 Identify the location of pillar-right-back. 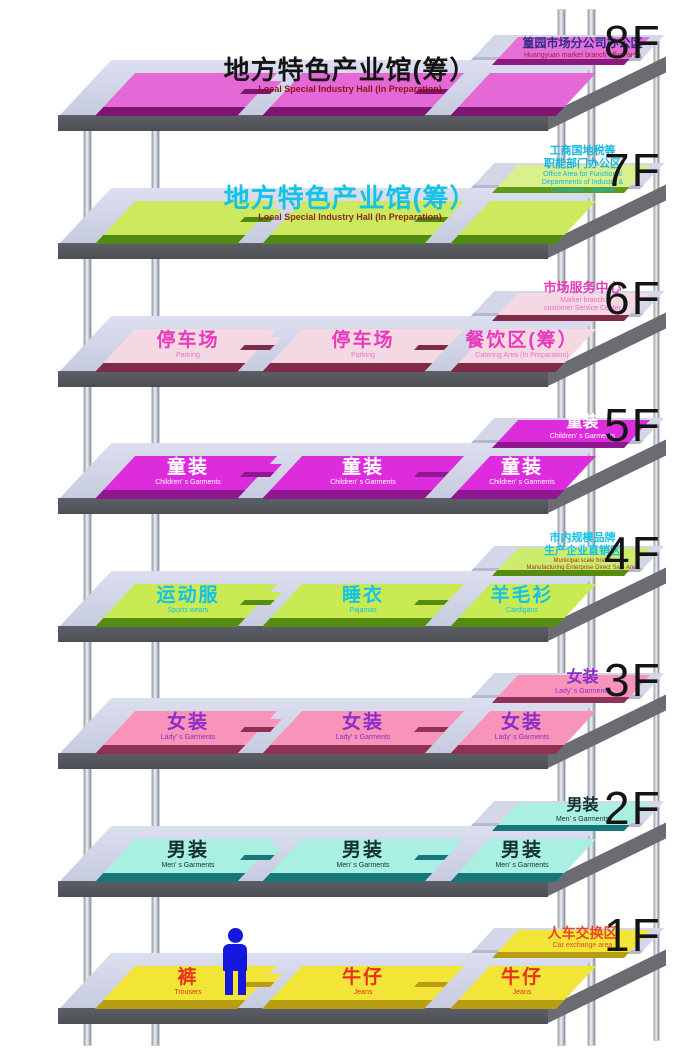
(591, 527).